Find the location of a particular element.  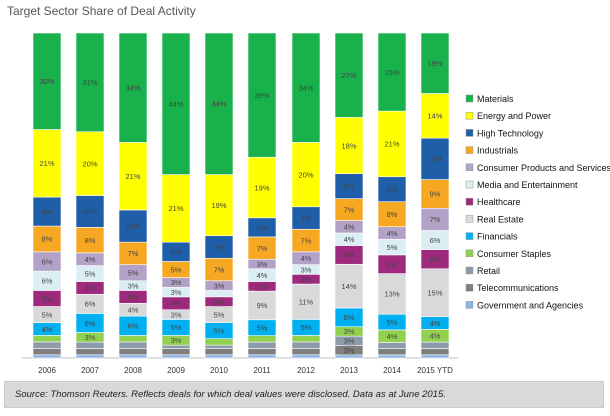

bar-label-energy-and-power-2015-ytd: 14% is located at coordinates (434, 116).